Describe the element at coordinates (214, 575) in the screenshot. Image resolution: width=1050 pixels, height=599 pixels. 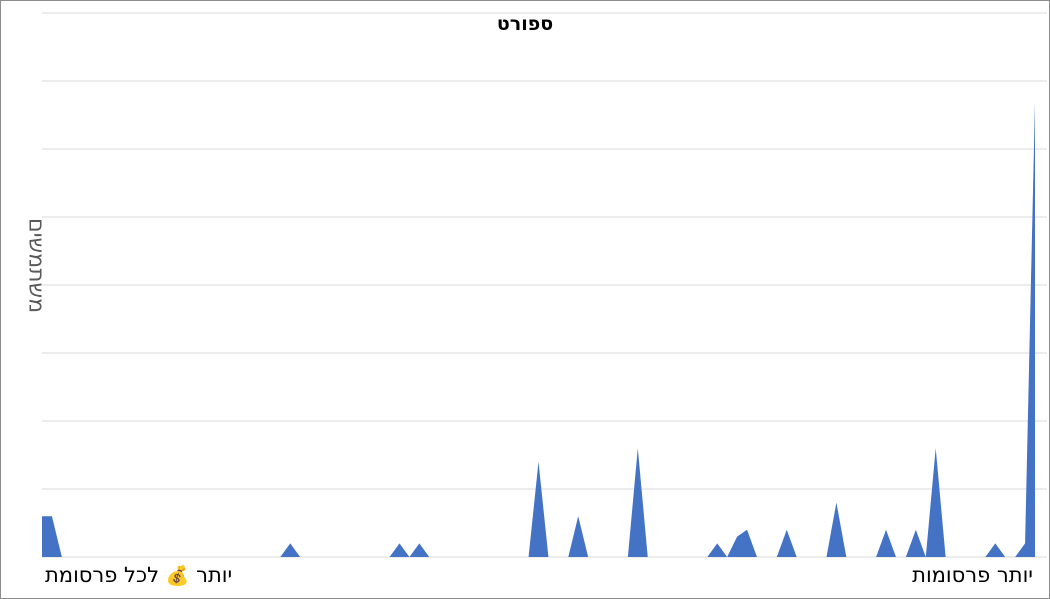
I see `x-axis-label-left-before: יותר` at that location.